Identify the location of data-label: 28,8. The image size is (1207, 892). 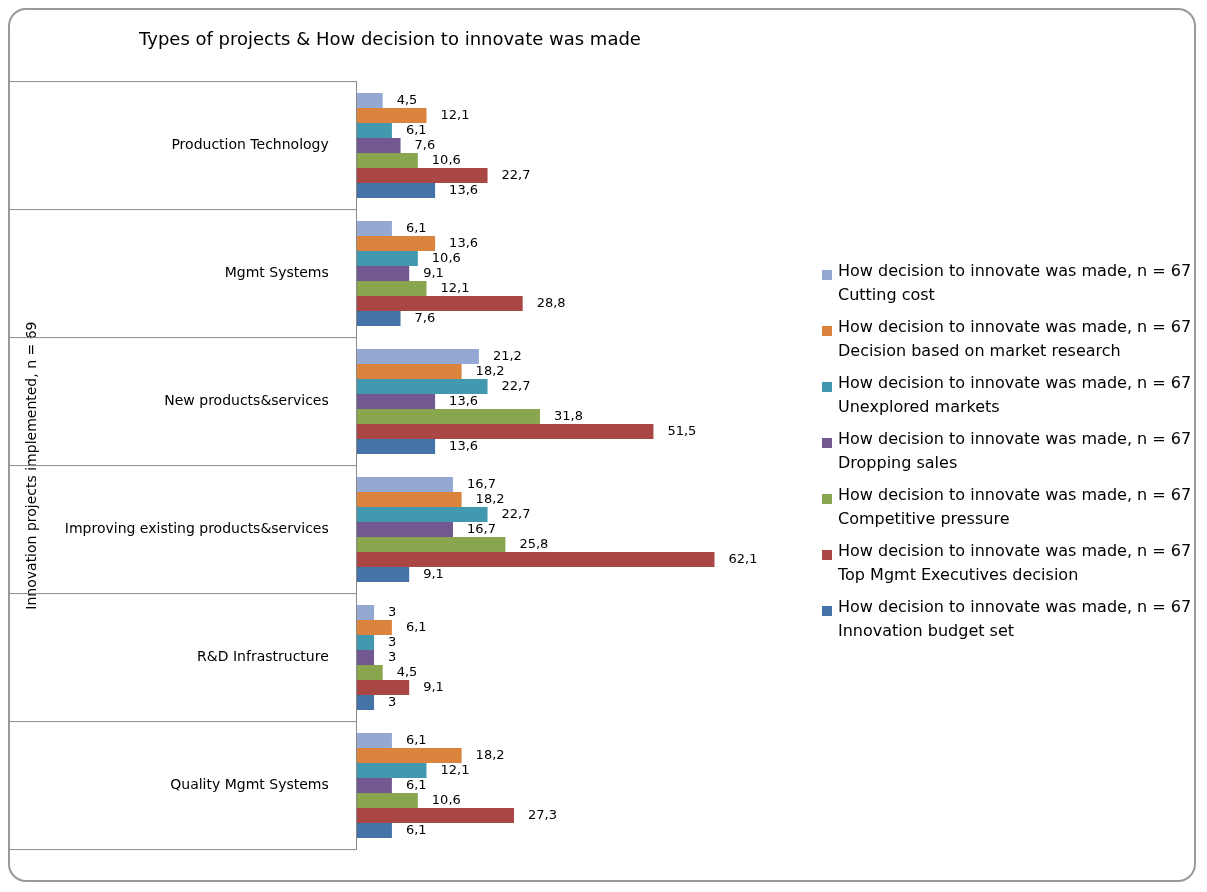
(551, 302).